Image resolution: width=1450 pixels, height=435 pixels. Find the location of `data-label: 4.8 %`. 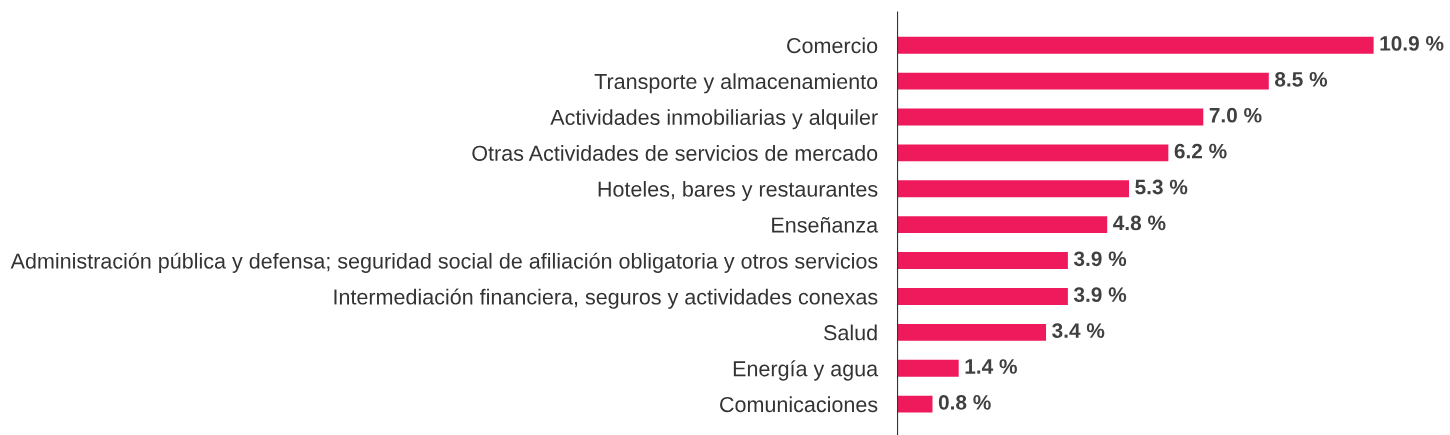

data-label: 4.8 % is located at coordinates (1139, 223).